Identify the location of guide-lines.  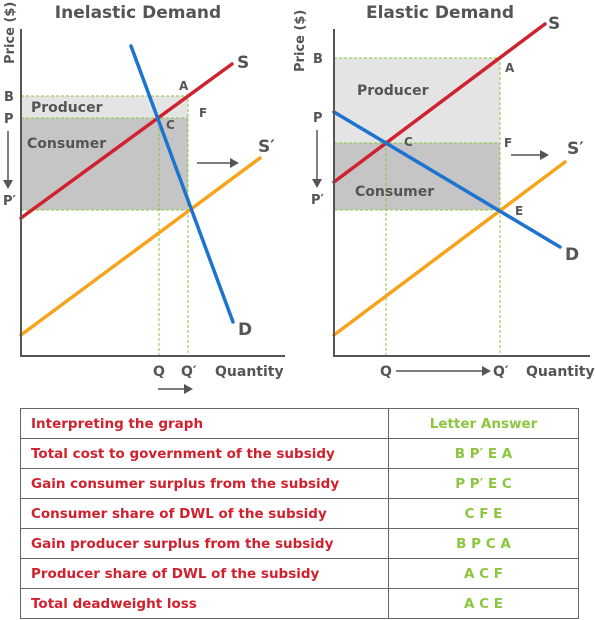
(417, 134).